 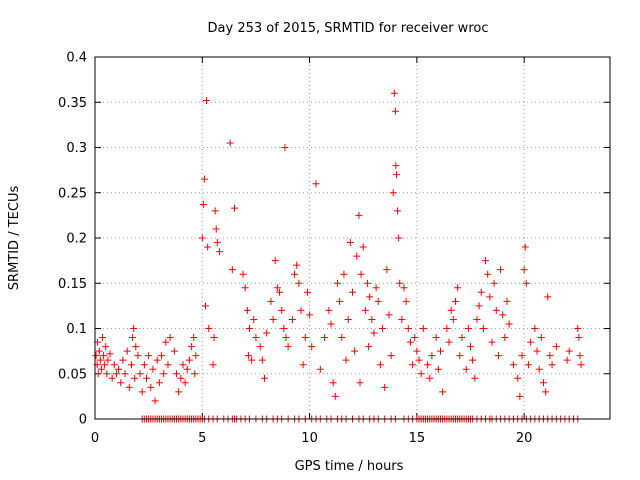 What do you see at coordinates (76, 148) in the screenshot?
I see `y-tick-label: 0.3` at bounding box center [76, 148].